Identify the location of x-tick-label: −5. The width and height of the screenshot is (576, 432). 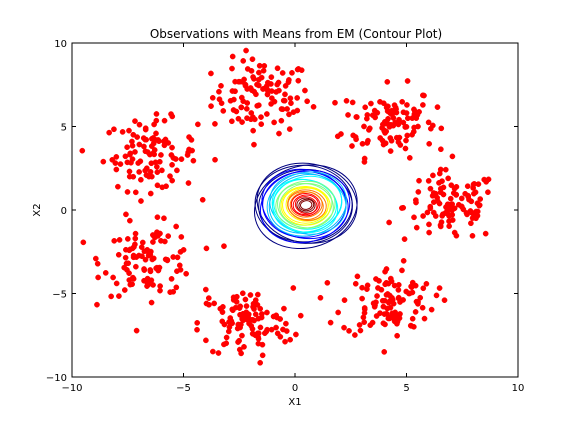
(183, 388).